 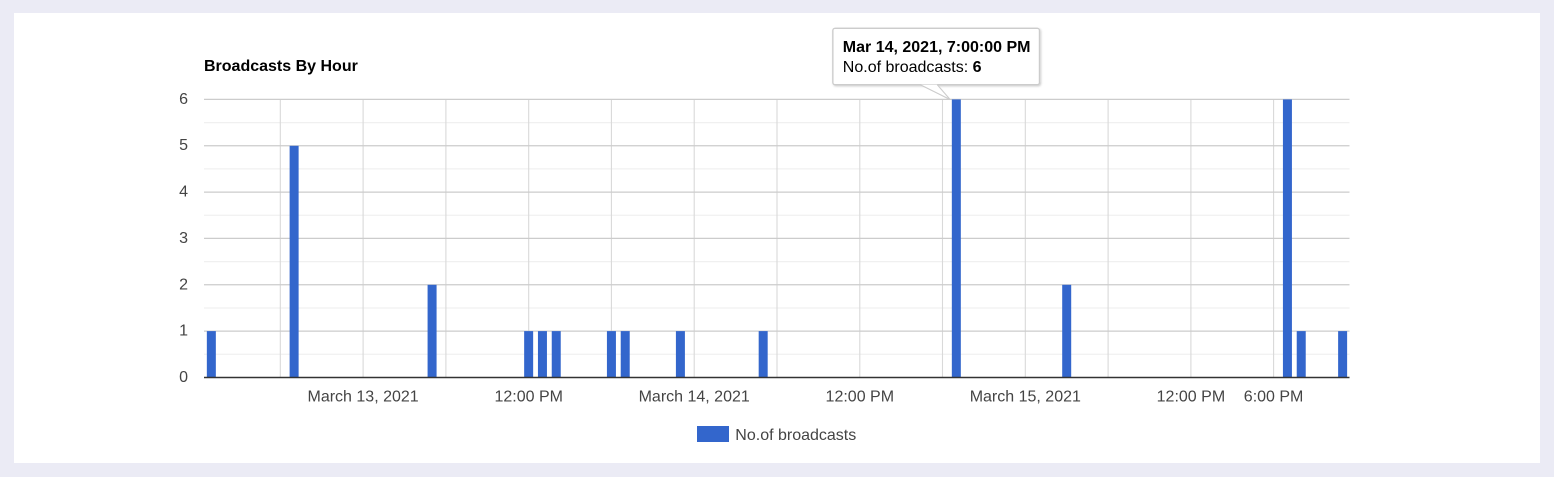 I want to click on svg-text: 6:00 PM, so click(x=1274, y=397).